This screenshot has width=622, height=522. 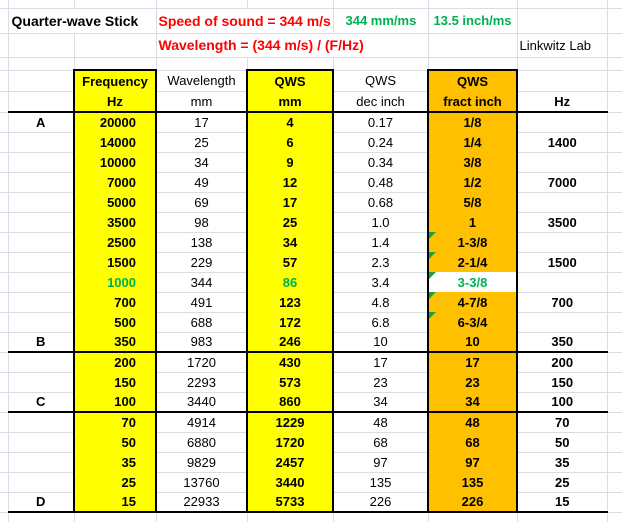 What do you see at coordinates (201, 362) in the screenshot?
I see `cell-wavelength: 1720` at bounding box center [201, 362].